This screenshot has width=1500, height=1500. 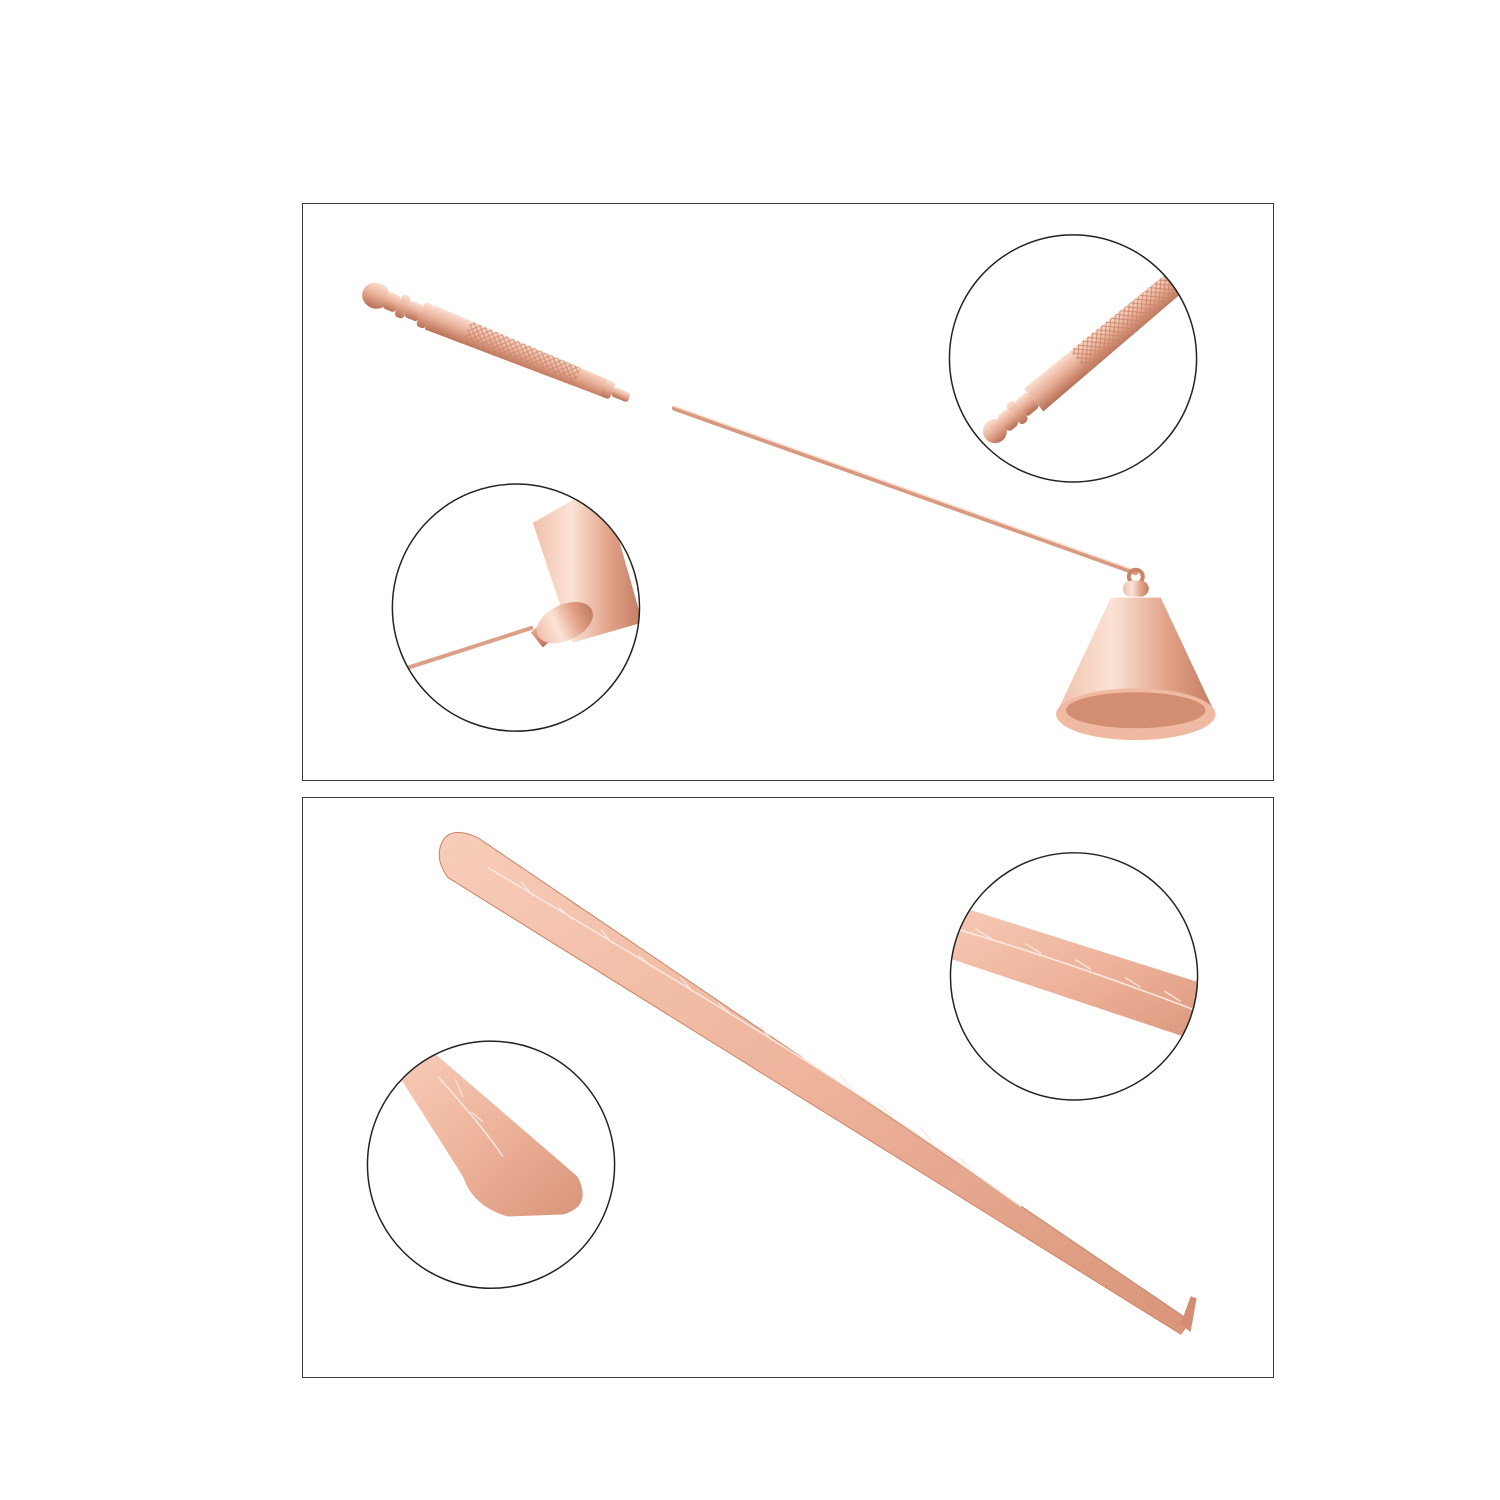 I want to click on snuffer-handle, so click(x=496, y=342).